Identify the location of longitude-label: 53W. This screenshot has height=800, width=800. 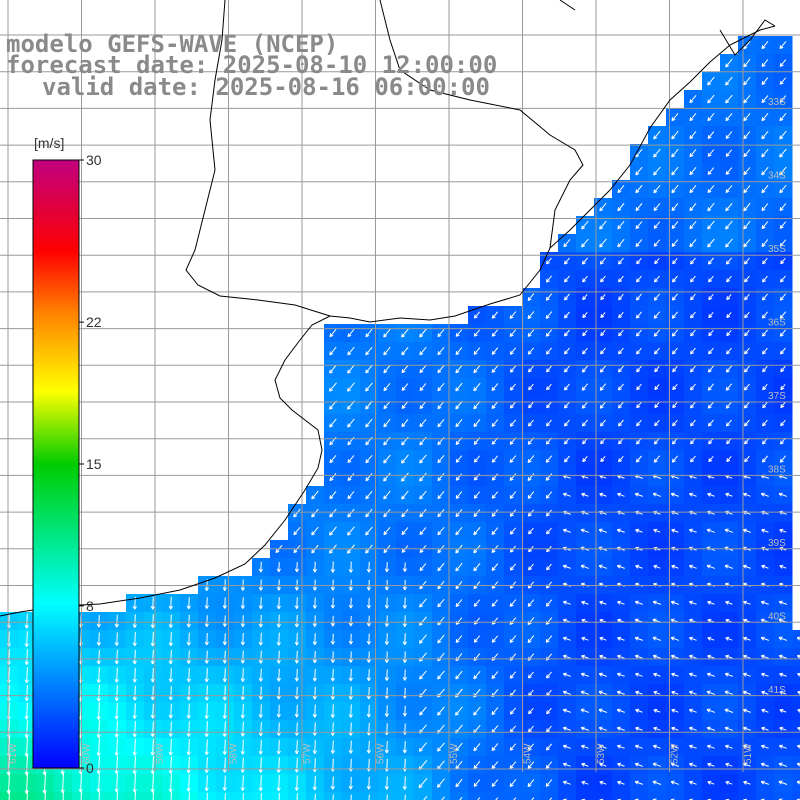
(601, 753).